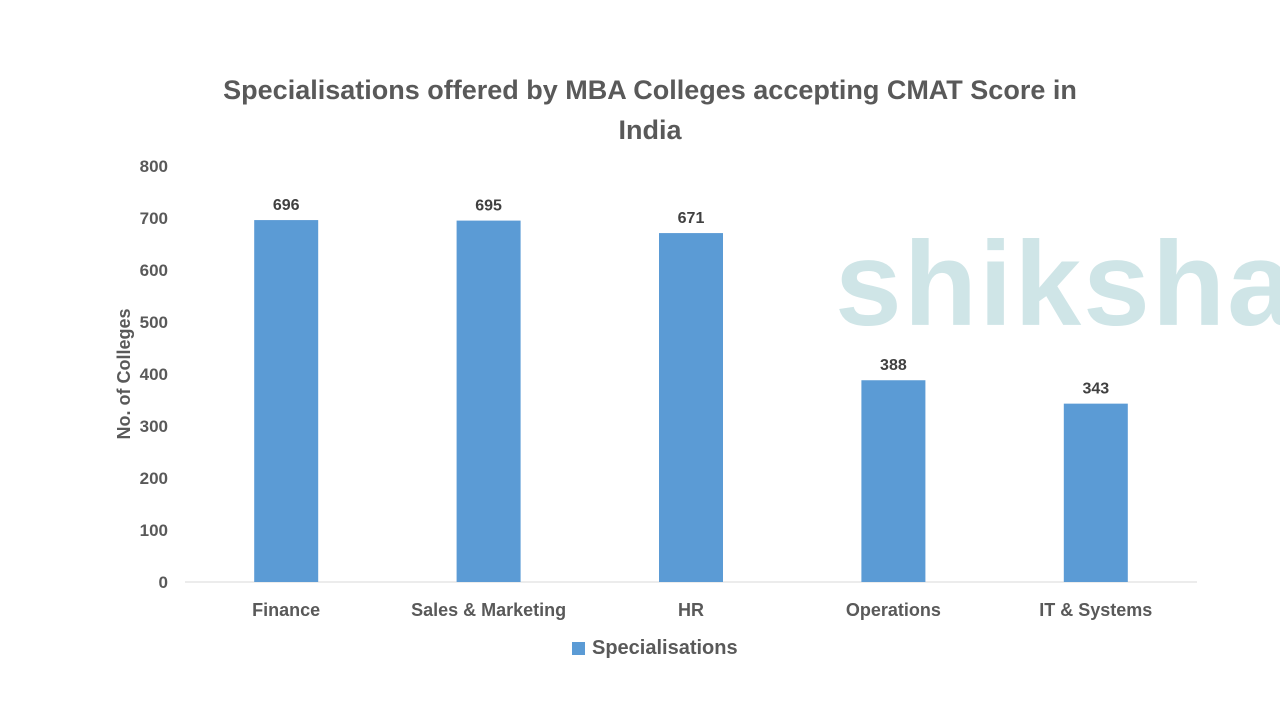  I want to click on y-tick-label: 100, so click(154, 530).